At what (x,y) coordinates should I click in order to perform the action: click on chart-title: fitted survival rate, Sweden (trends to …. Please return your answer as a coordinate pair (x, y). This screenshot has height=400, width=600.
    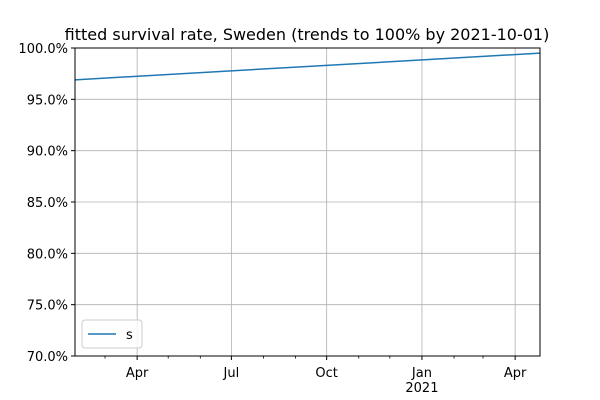
    Looking at the image, I should click on (307, 34).